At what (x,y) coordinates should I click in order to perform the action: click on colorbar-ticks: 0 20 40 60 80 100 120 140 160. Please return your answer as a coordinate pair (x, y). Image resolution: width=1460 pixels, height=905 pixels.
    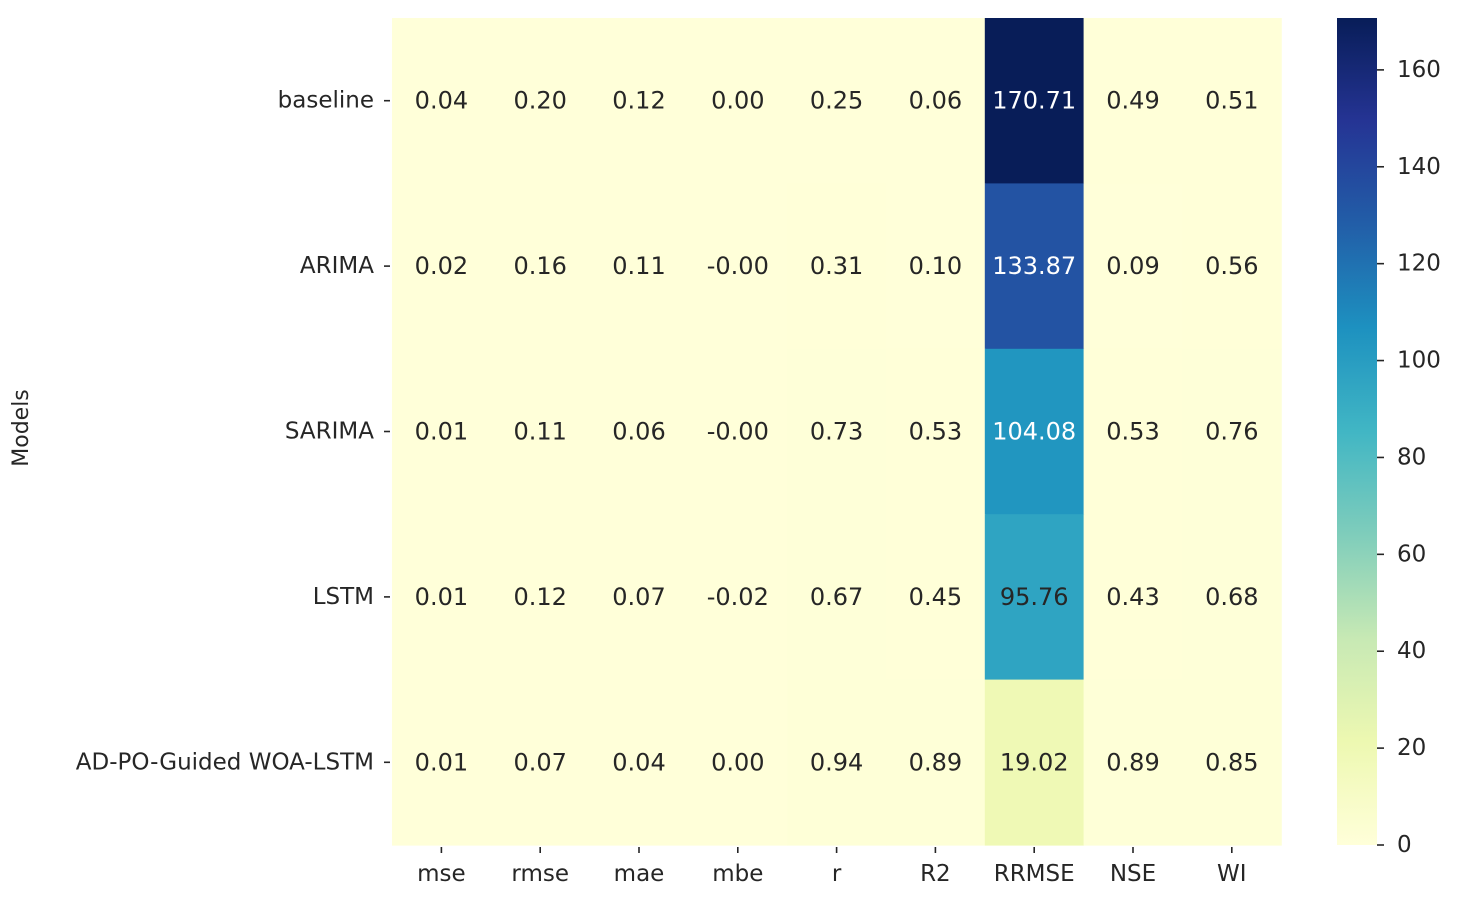
    Looking at the image, I should click on (1409, 457).